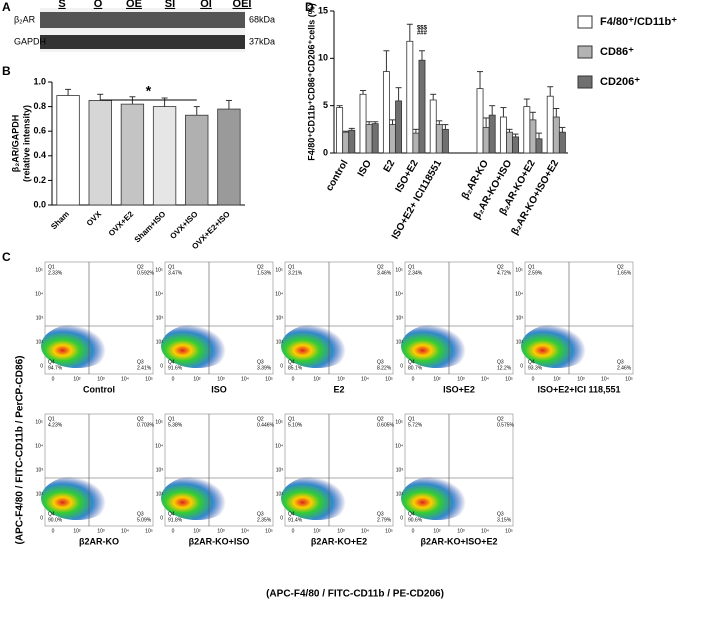 The width and height of the screenshot is (708, 628). What do you see at coordinates (311, 82) in the screenshot?
I see `y-axis-label: F4/80⁺CD11b⁺CD86⁺CD206⁺cells (%)` at bounding box center [311, 82].